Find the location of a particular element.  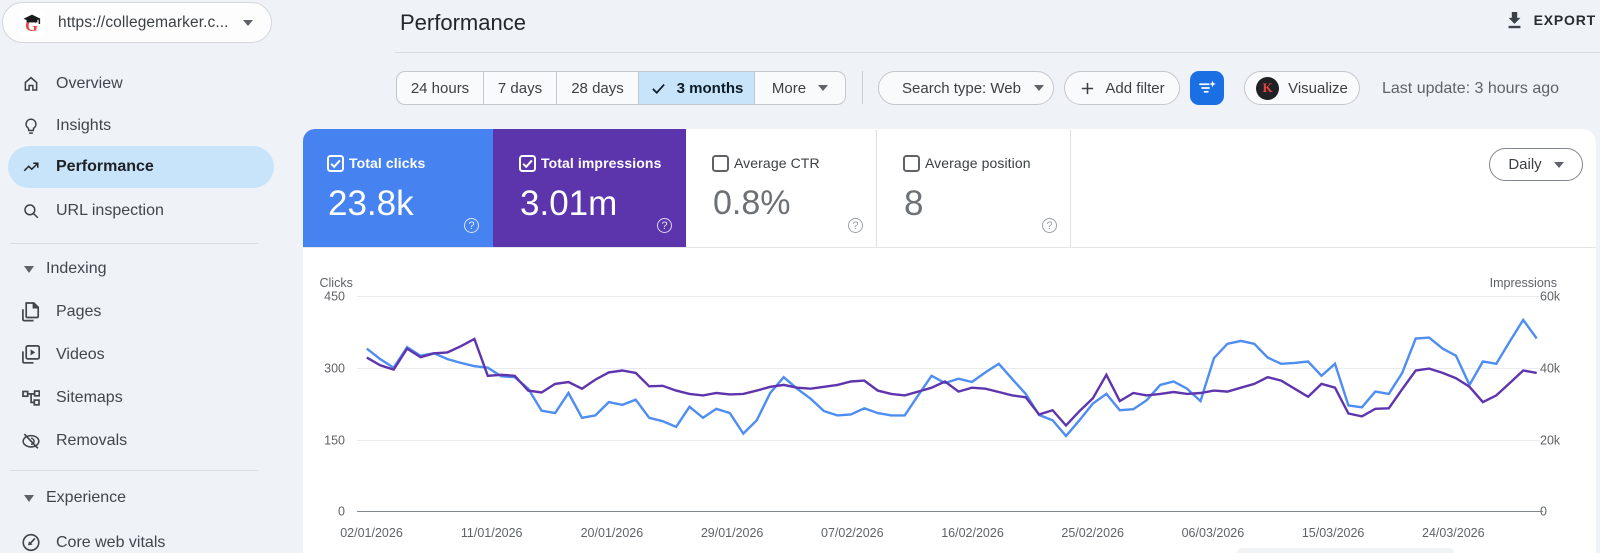

svg-text: Clicks is located at coordinates (336, 283).